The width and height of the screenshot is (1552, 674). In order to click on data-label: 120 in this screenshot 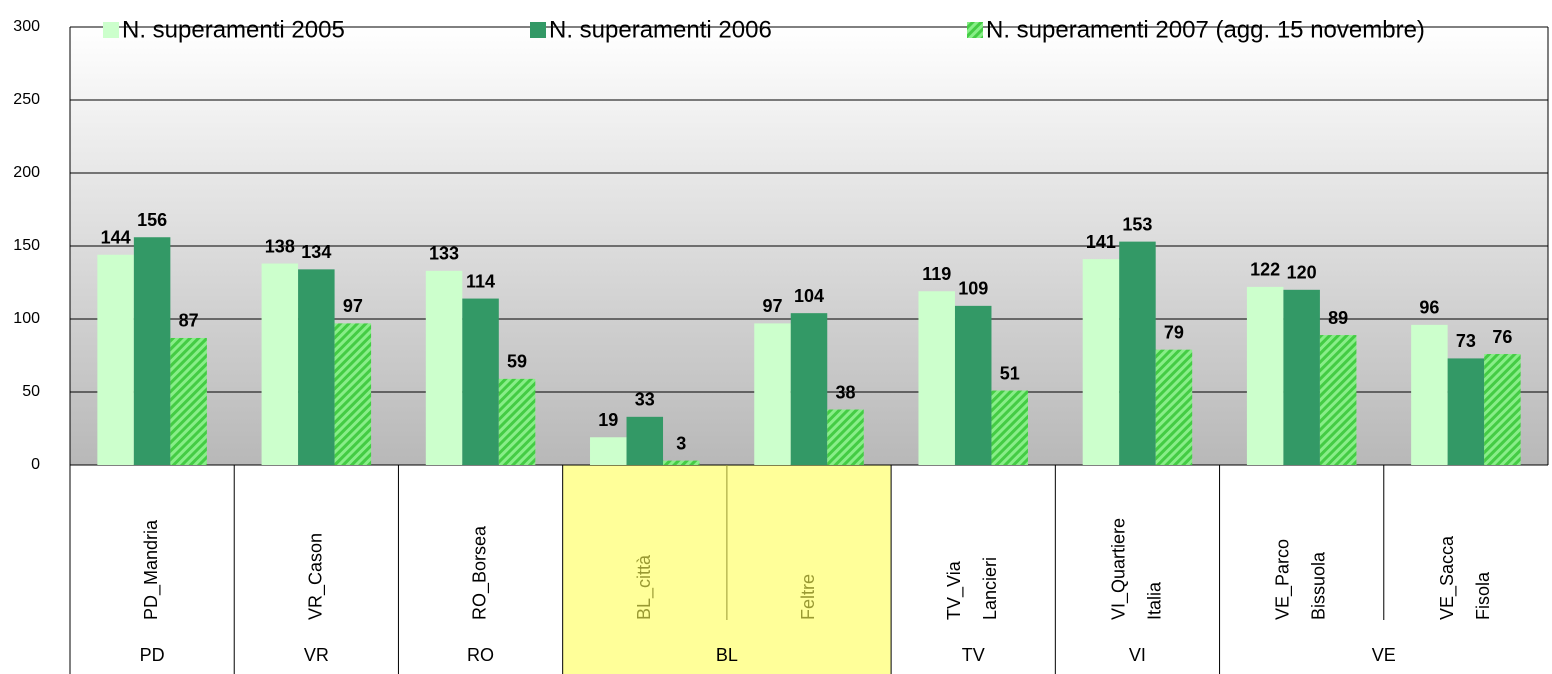, I will do `click(1302, 273)`.